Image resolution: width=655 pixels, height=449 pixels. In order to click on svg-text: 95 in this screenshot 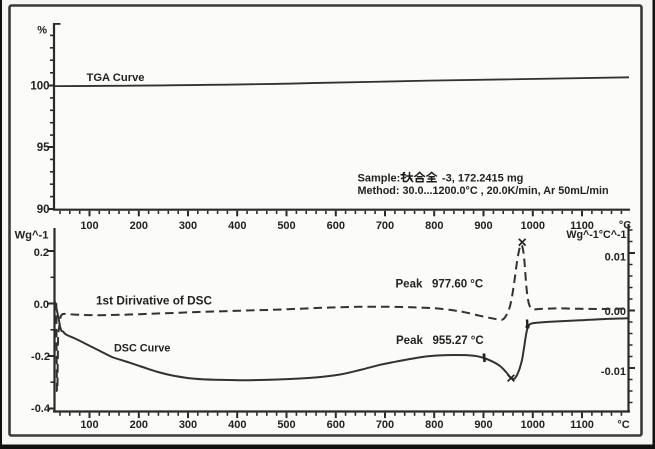, I will do `click(43, 148)`.